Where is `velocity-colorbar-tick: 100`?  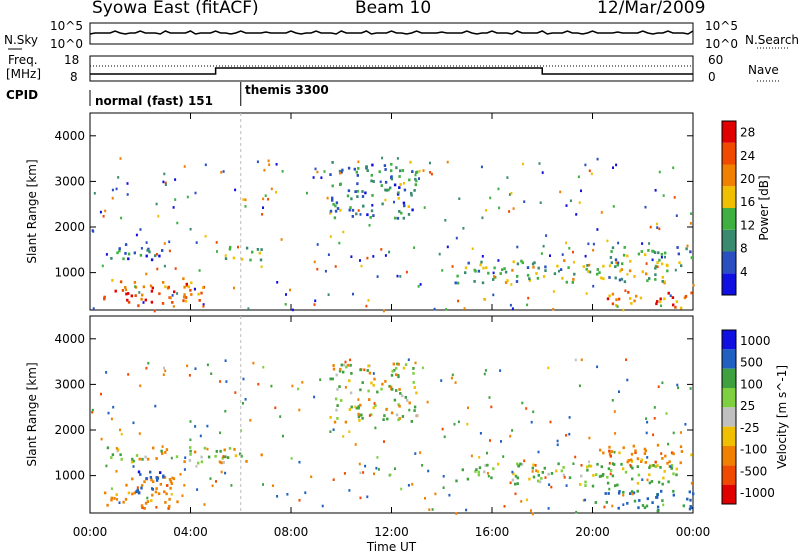
velocity-colorbar-tick: 100 is located at coordinates (751, 384).